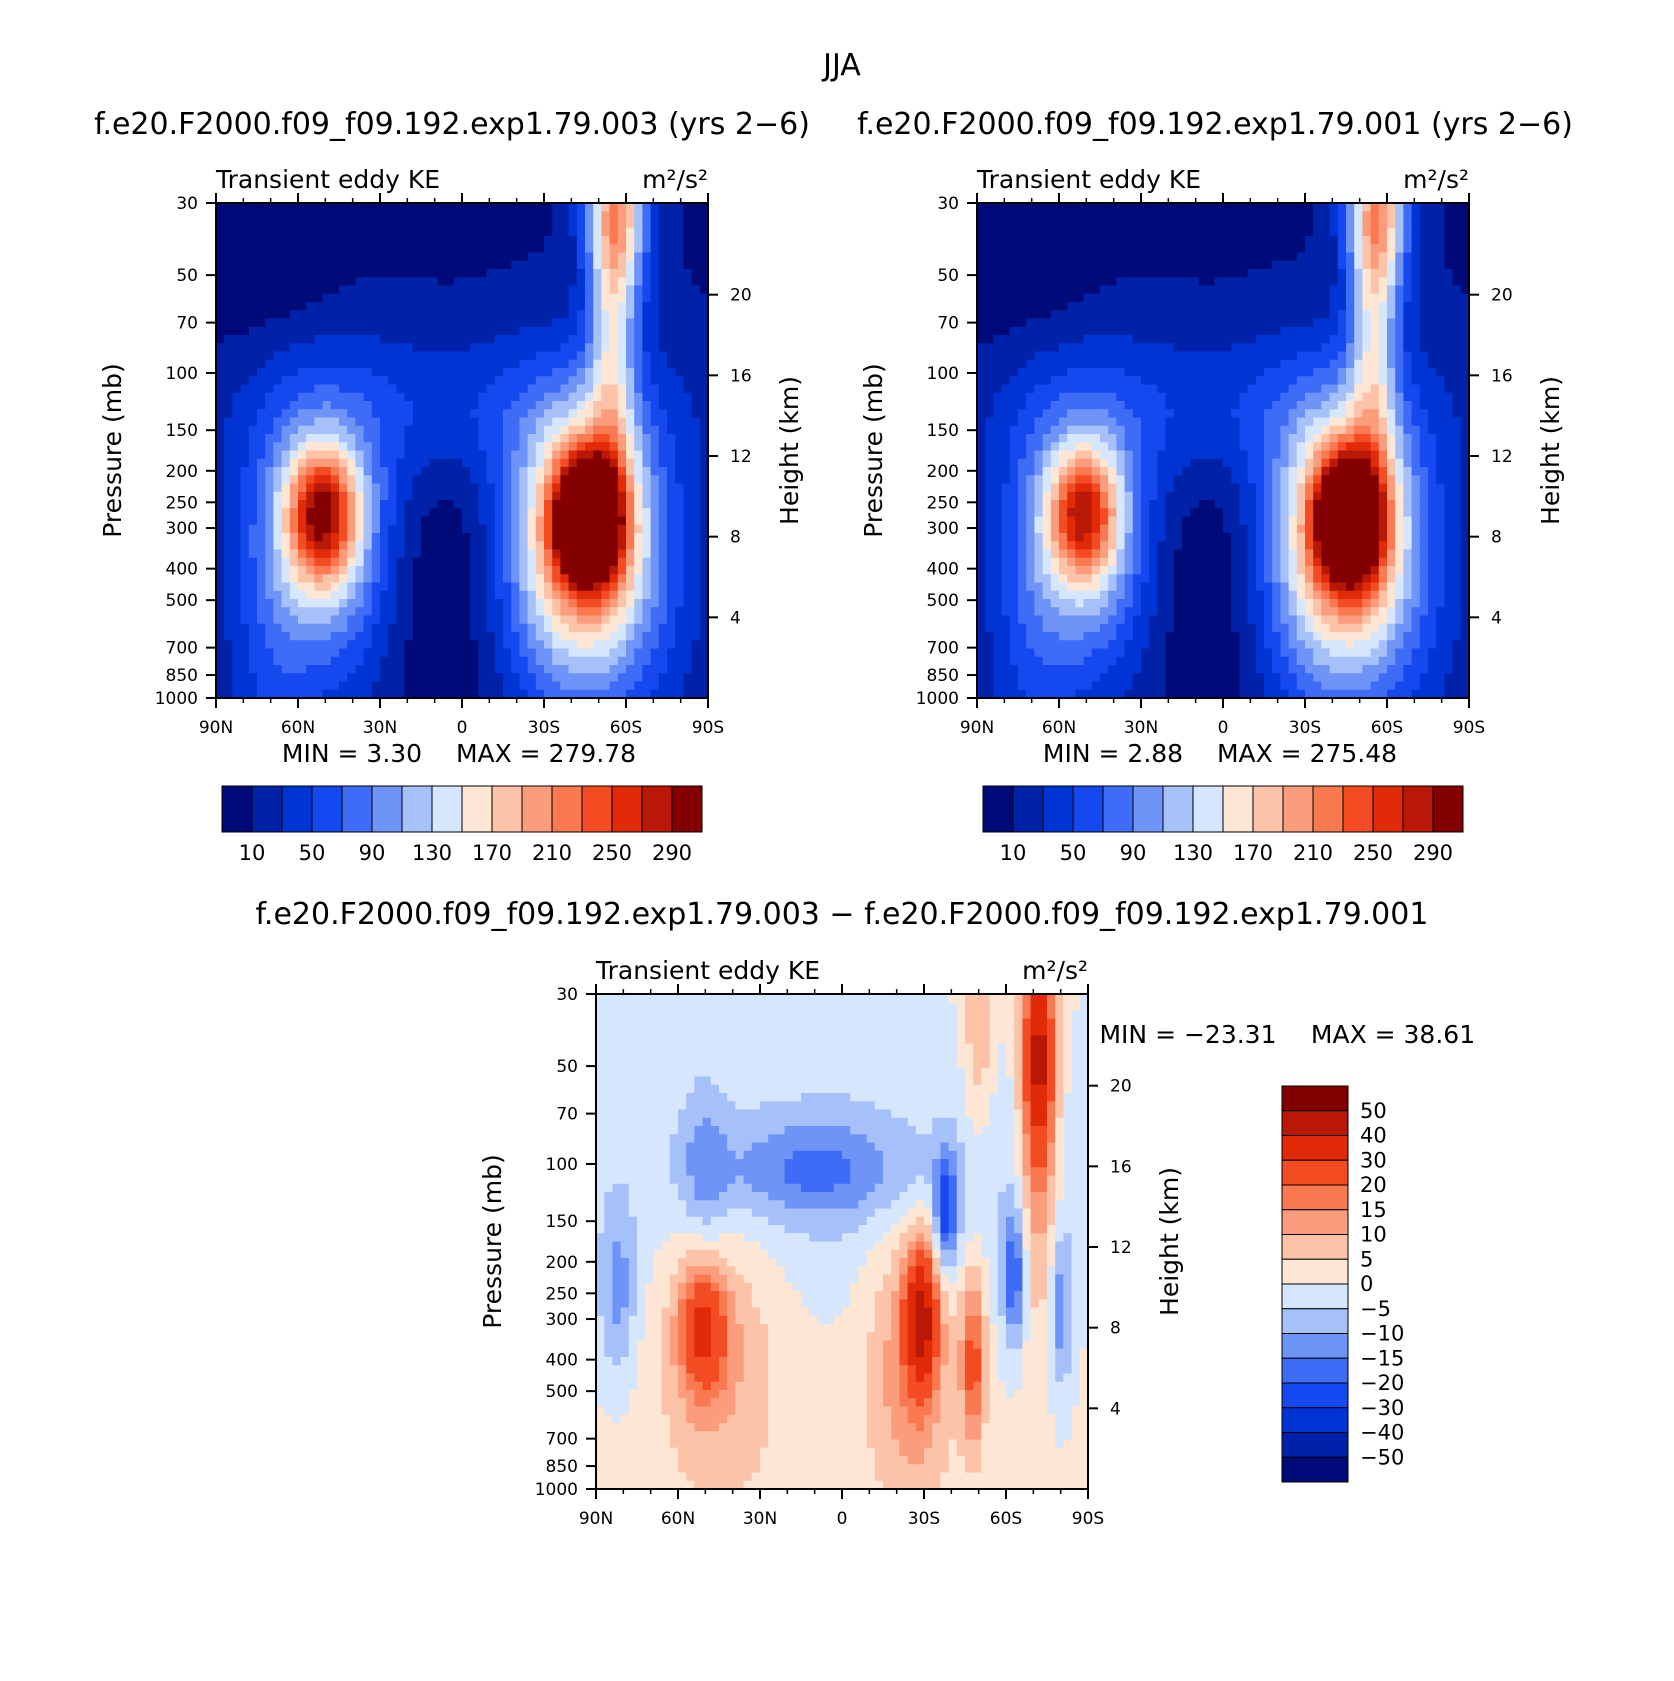 Image resolution: width=1674 pixels, height=1681 pixels. What do you see at coordinates (544, 728) in the screenshot?
I see `x-tick-label: 30S` at bounding box center [544, 728].